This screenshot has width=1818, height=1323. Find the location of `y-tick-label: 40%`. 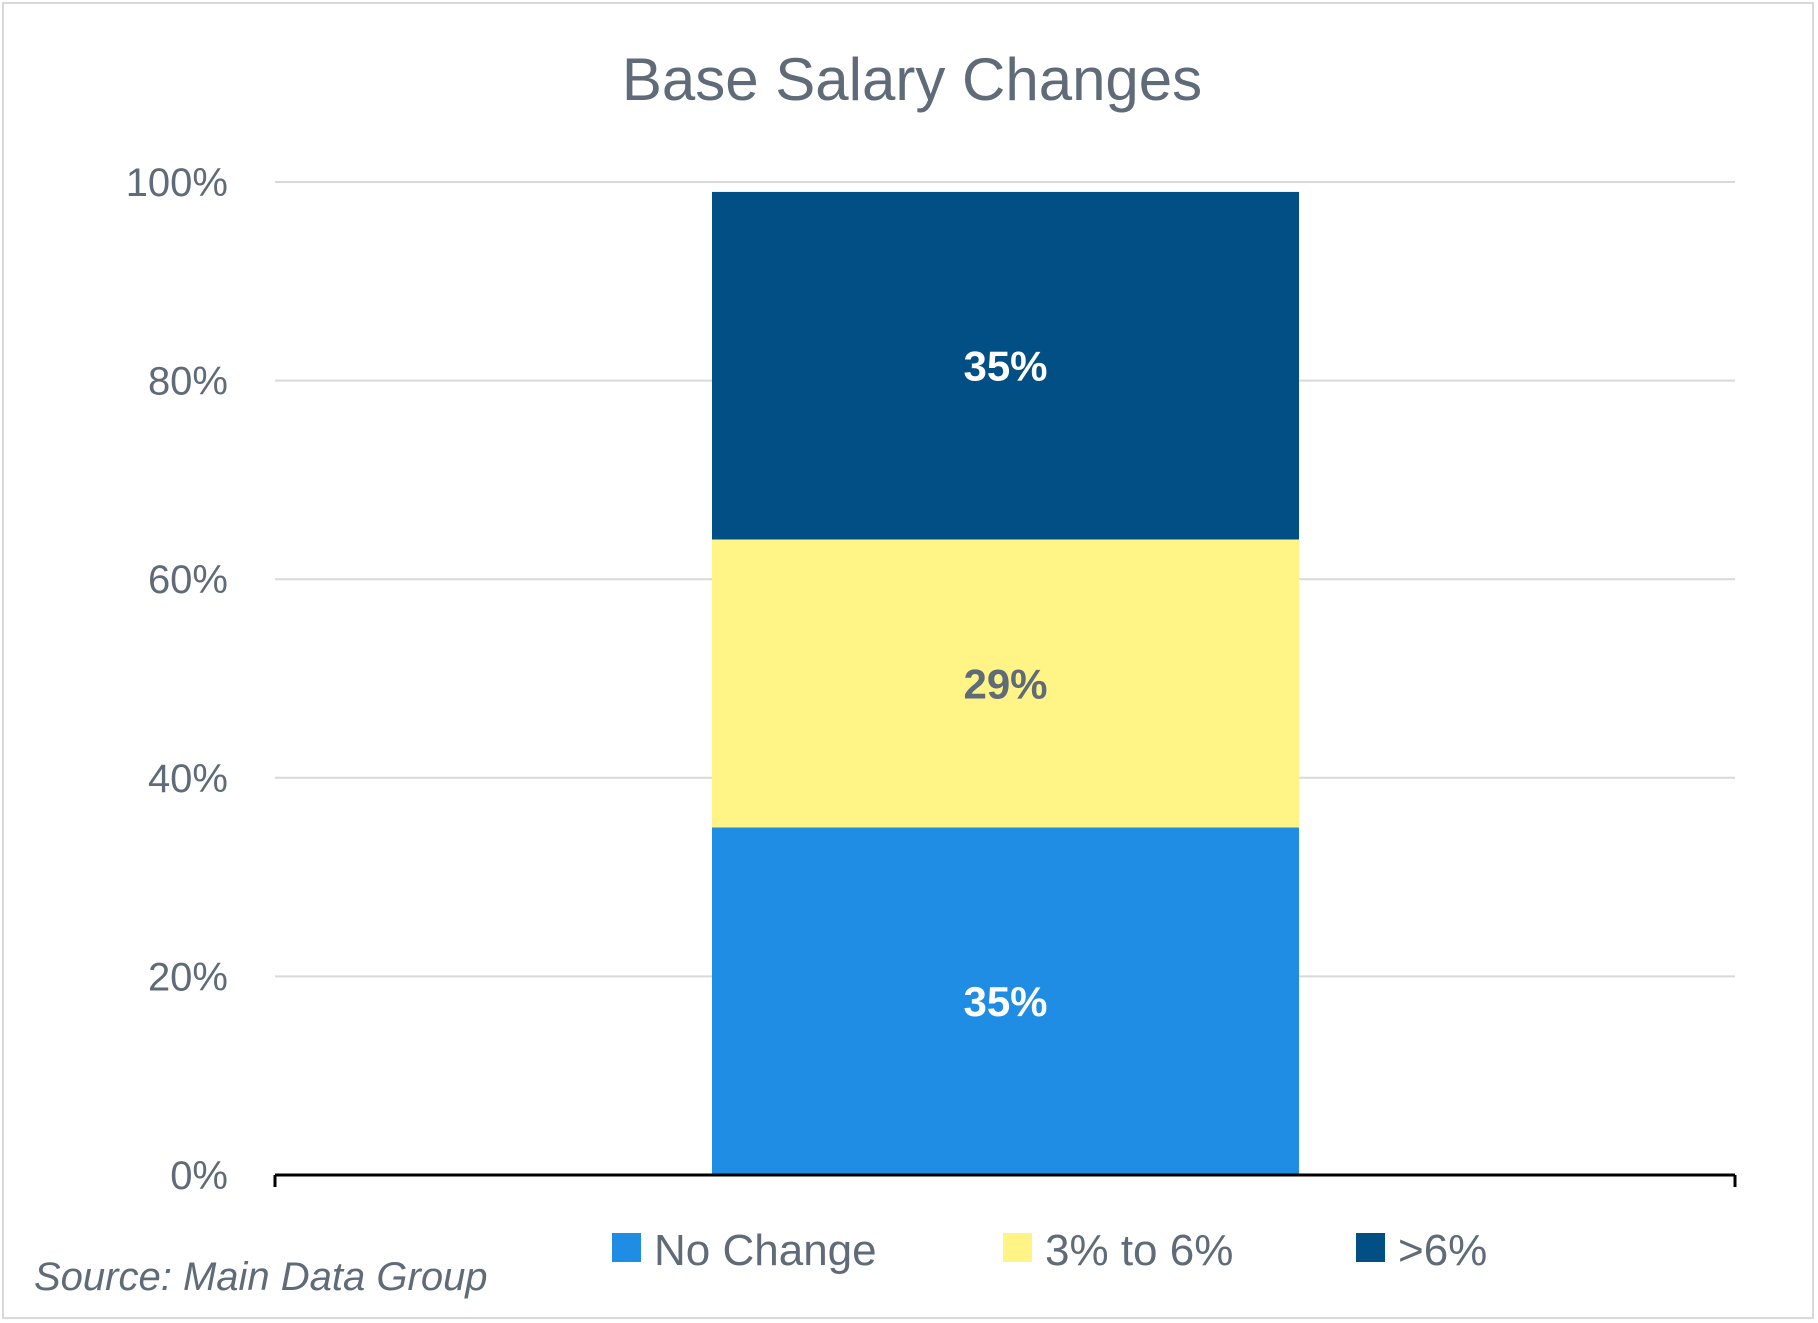

y-tick-label: 40% is located at coordinates (188, 779).